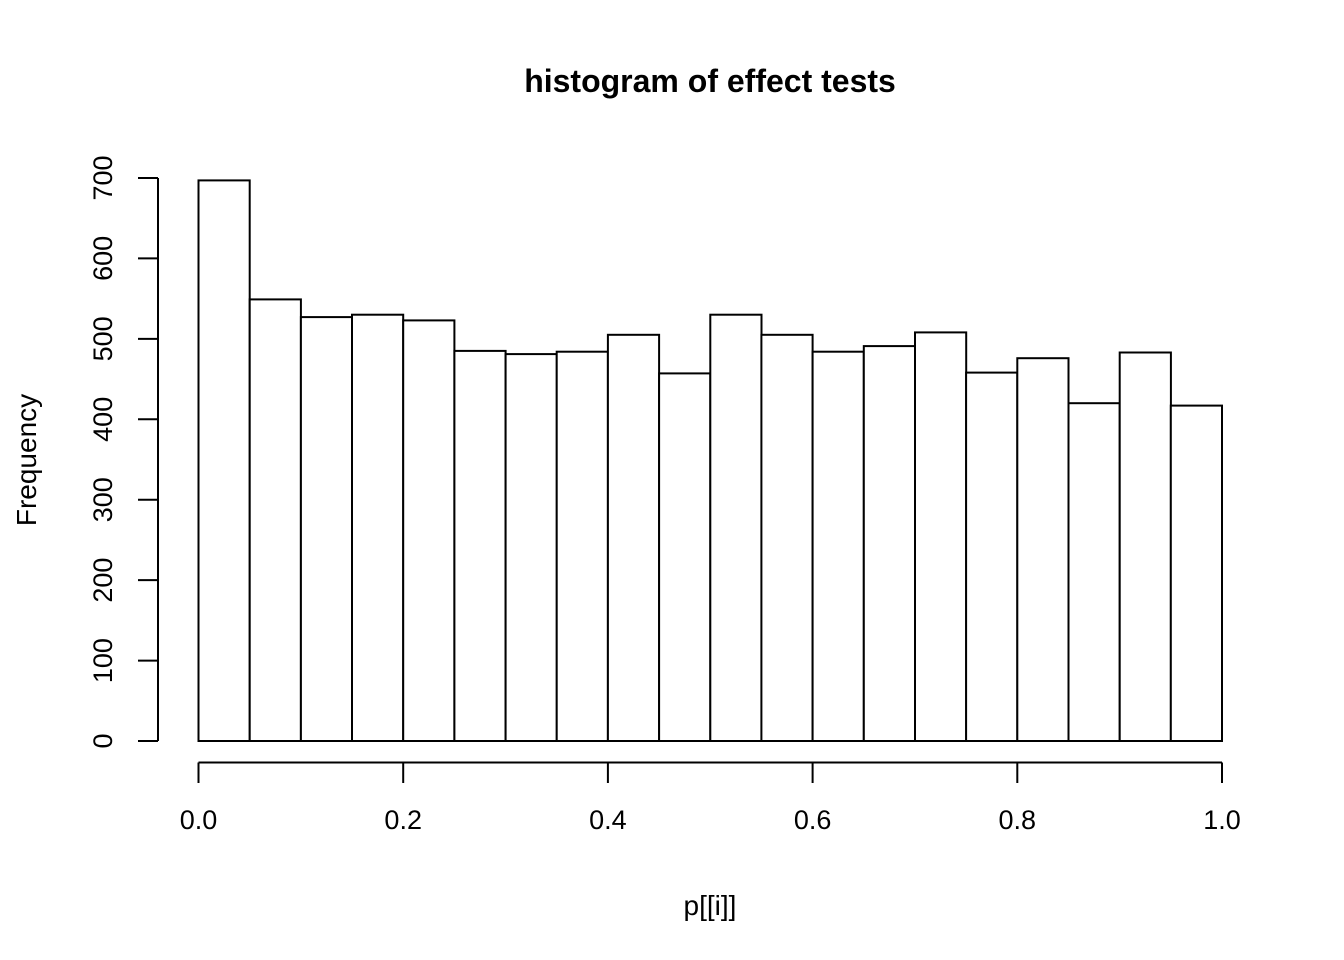 The height and width of the screenshot is (960, 1344). I want to click on y-tick-label: 600, so click(103, 258).